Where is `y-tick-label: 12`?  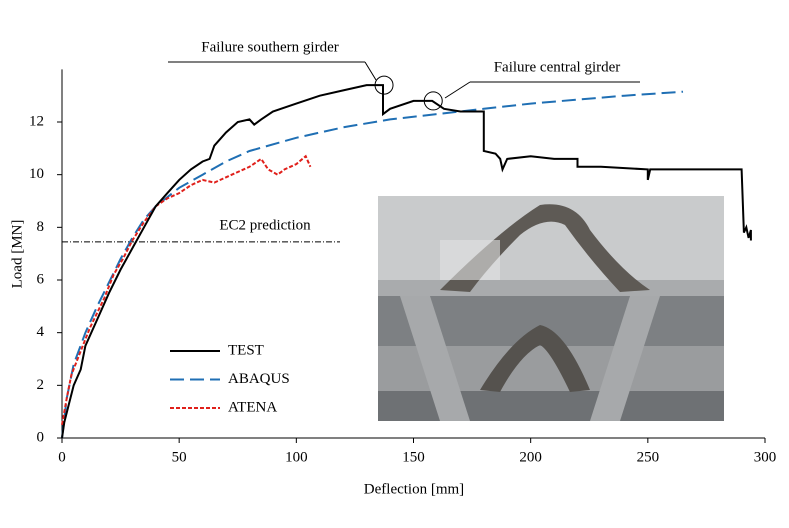 y-tick-label: 12 is located at coordinates (36, 121).